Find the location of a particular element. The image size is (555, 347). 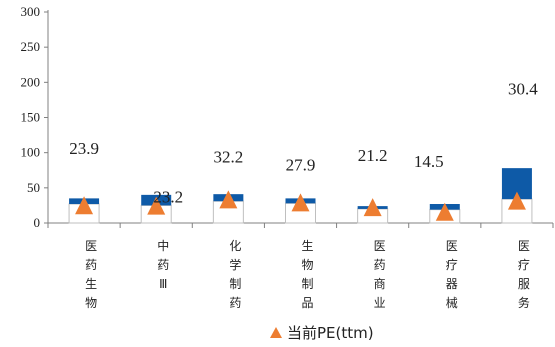

y-tick-label: 150 is located at coordinates (31, 117).